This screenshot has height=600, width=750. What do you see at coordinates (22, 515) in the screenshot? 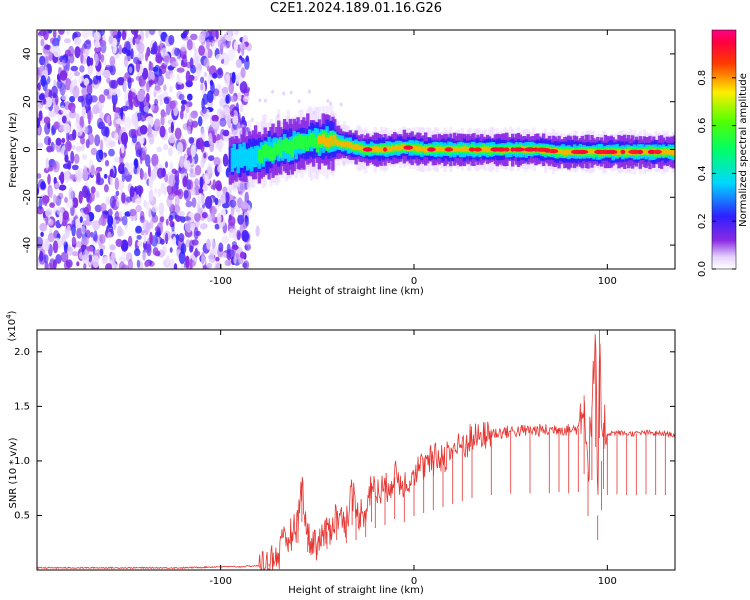
I see `y-tick-label: 0.5` at bounding box center [22, 515].